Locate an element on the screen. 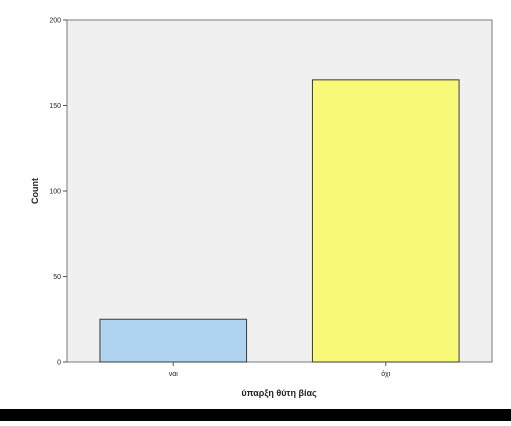  x-axis-title: ύπαρξη θύτη βίας is located at coordinates (279, 393).